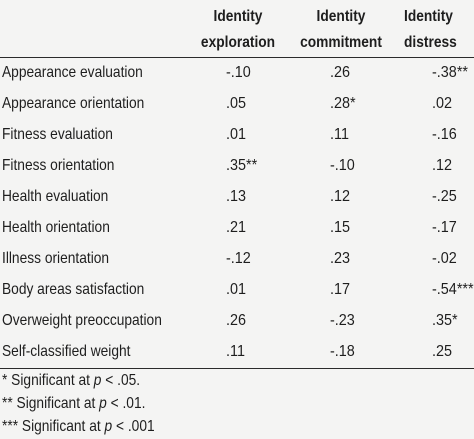  I want to click on footnote-text: *** Significant at, so click(53, 426).